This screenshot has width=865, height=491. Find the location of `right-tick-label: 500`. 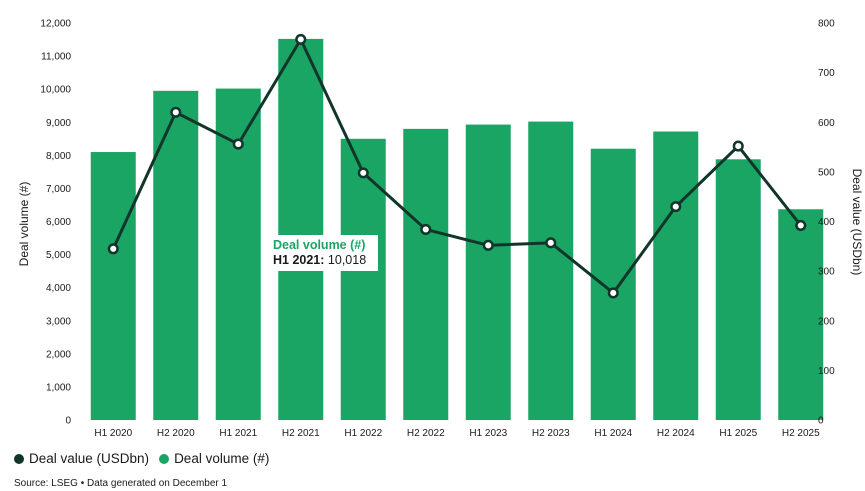

right-tick-label: 500 is located at coordinates (826, 172).